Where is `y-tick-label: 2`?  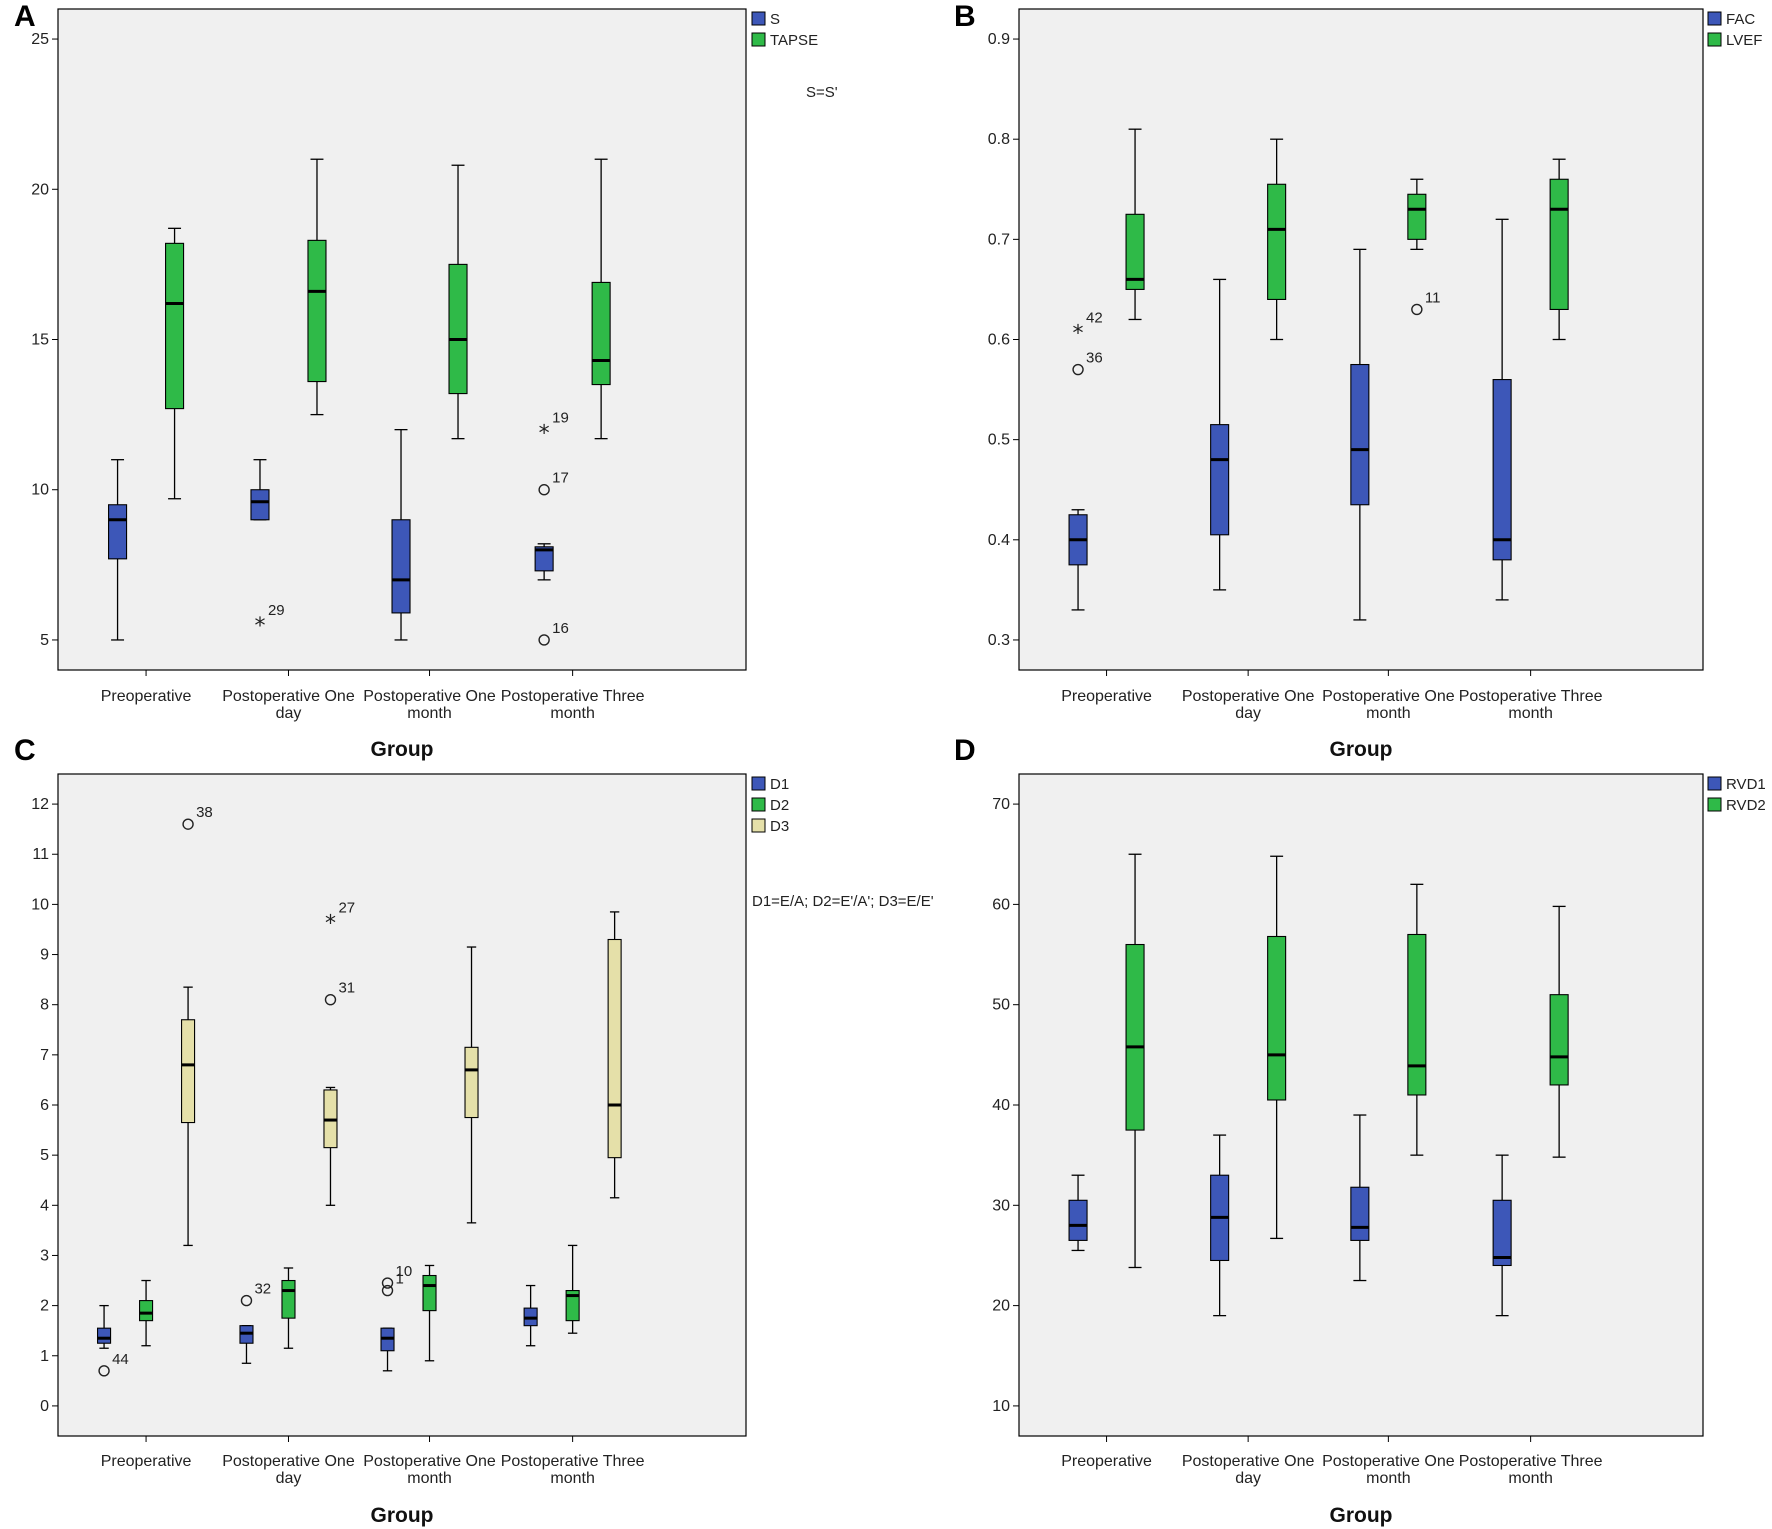
y-tick-label: 2 is located at coordinates (44, 1306).